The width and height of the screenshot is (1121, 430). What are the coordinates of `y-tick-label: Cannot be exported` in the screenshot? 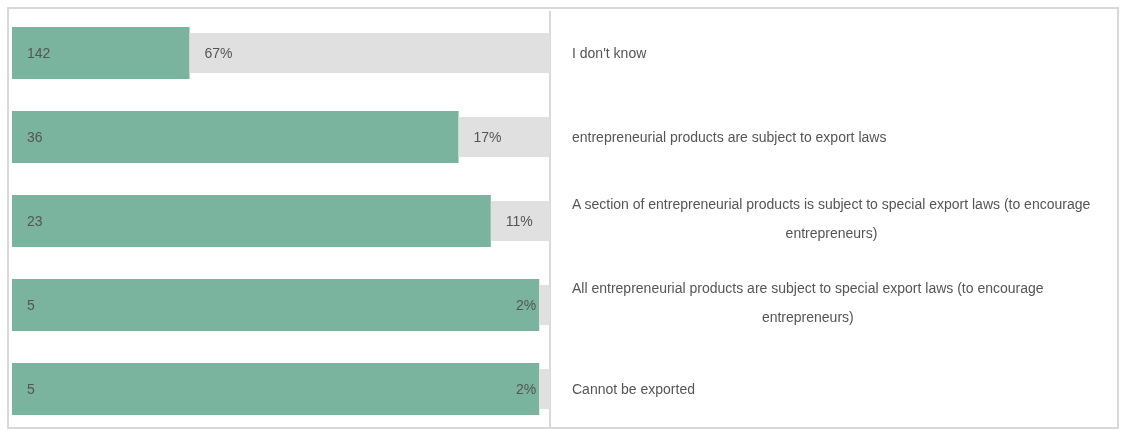 It's located at (633, 388).